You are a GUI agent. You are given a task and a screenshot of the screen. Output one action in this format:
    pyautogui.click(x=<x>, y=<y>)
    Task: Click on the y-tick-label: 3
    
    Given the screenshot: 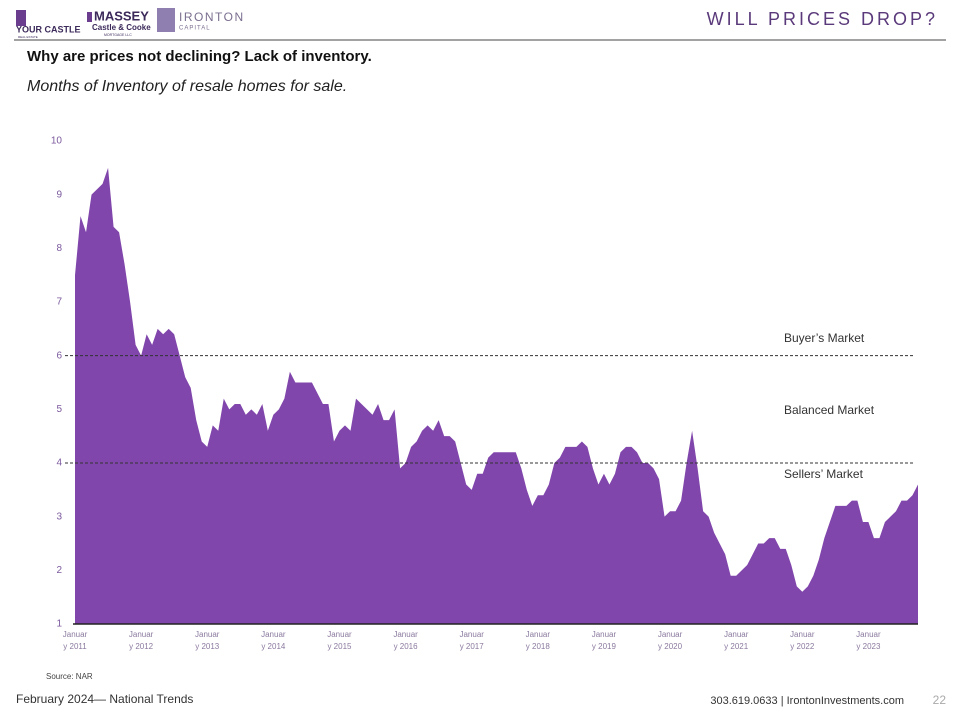 What is the action you would take?
    pyautogui.click(x=59, y=516)
    